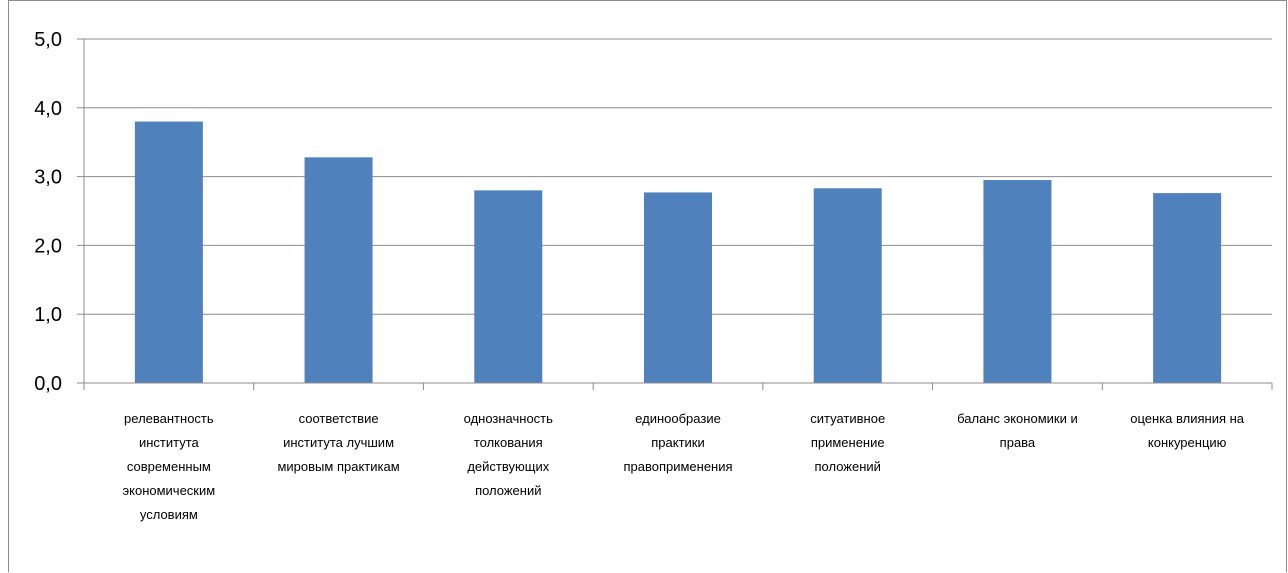 The image size is (1288, 573). Describe the element at coordinates (678, 418) in the screenshot. I see `category-label: единообразие` at that location.